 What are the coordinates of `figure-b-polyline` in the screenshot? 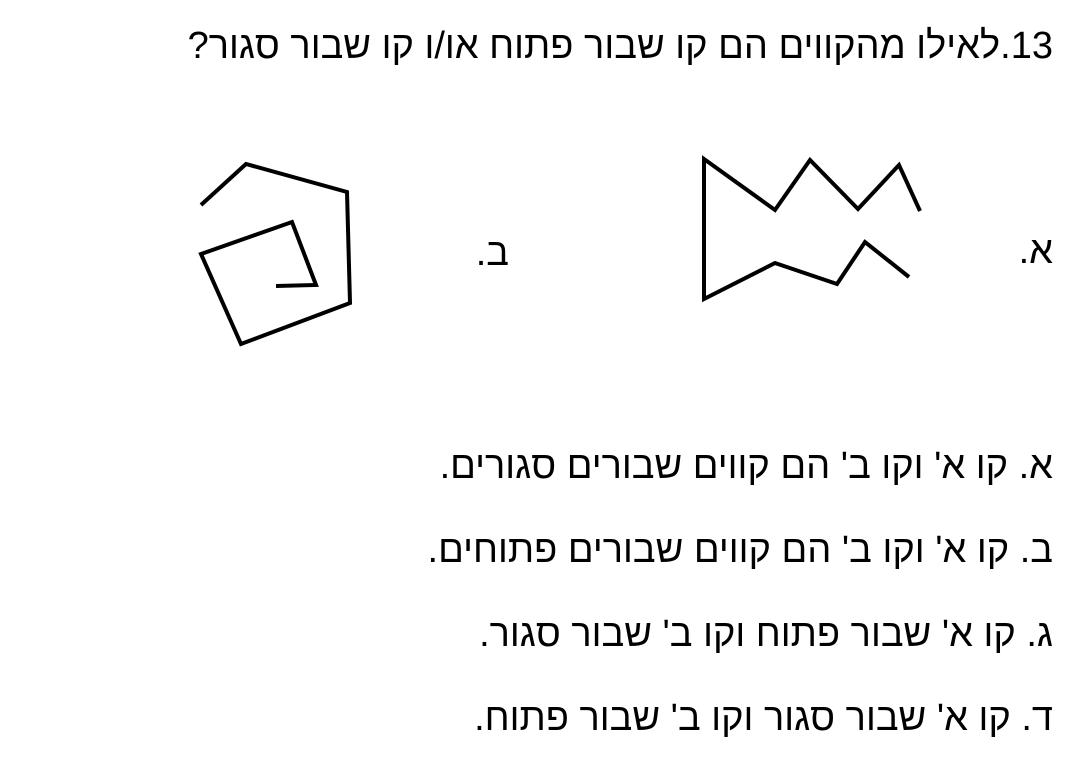 It's located at (275, 254).